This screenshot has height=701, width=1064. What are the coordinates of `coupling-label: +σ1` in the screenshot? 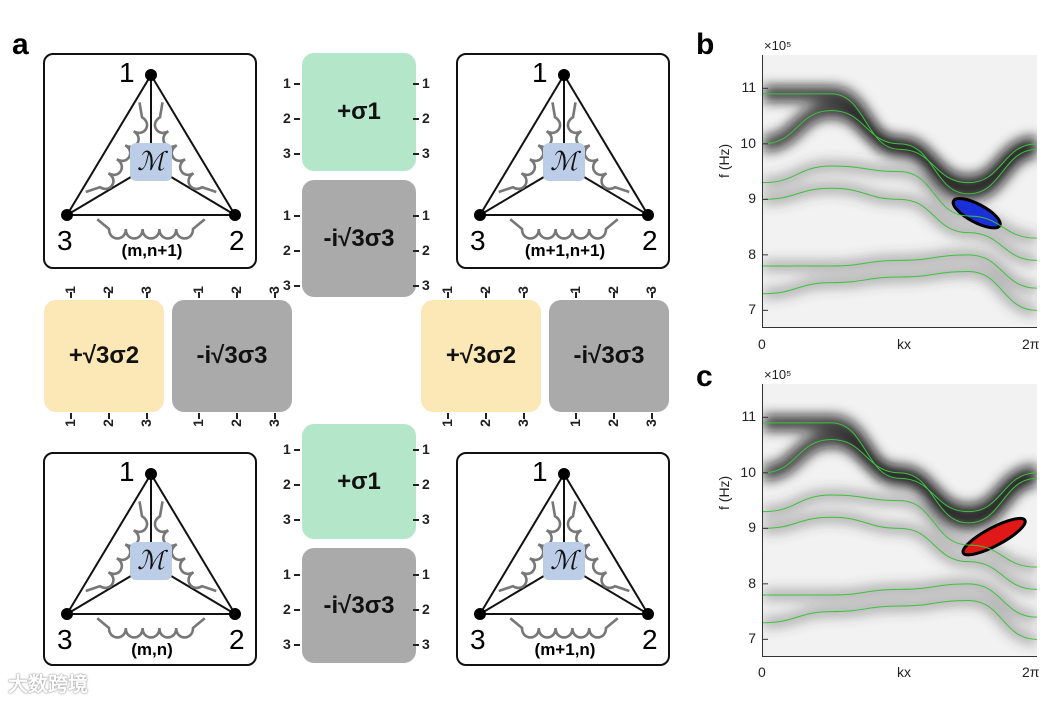 It's located at (359, 111).